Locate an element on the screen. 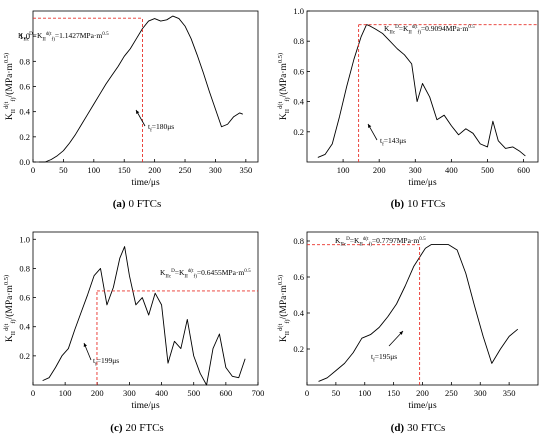 The width and height of the screenshot is (550, 444). panel-caption-text: 0 FTCs is located at coordinates (145, 204).